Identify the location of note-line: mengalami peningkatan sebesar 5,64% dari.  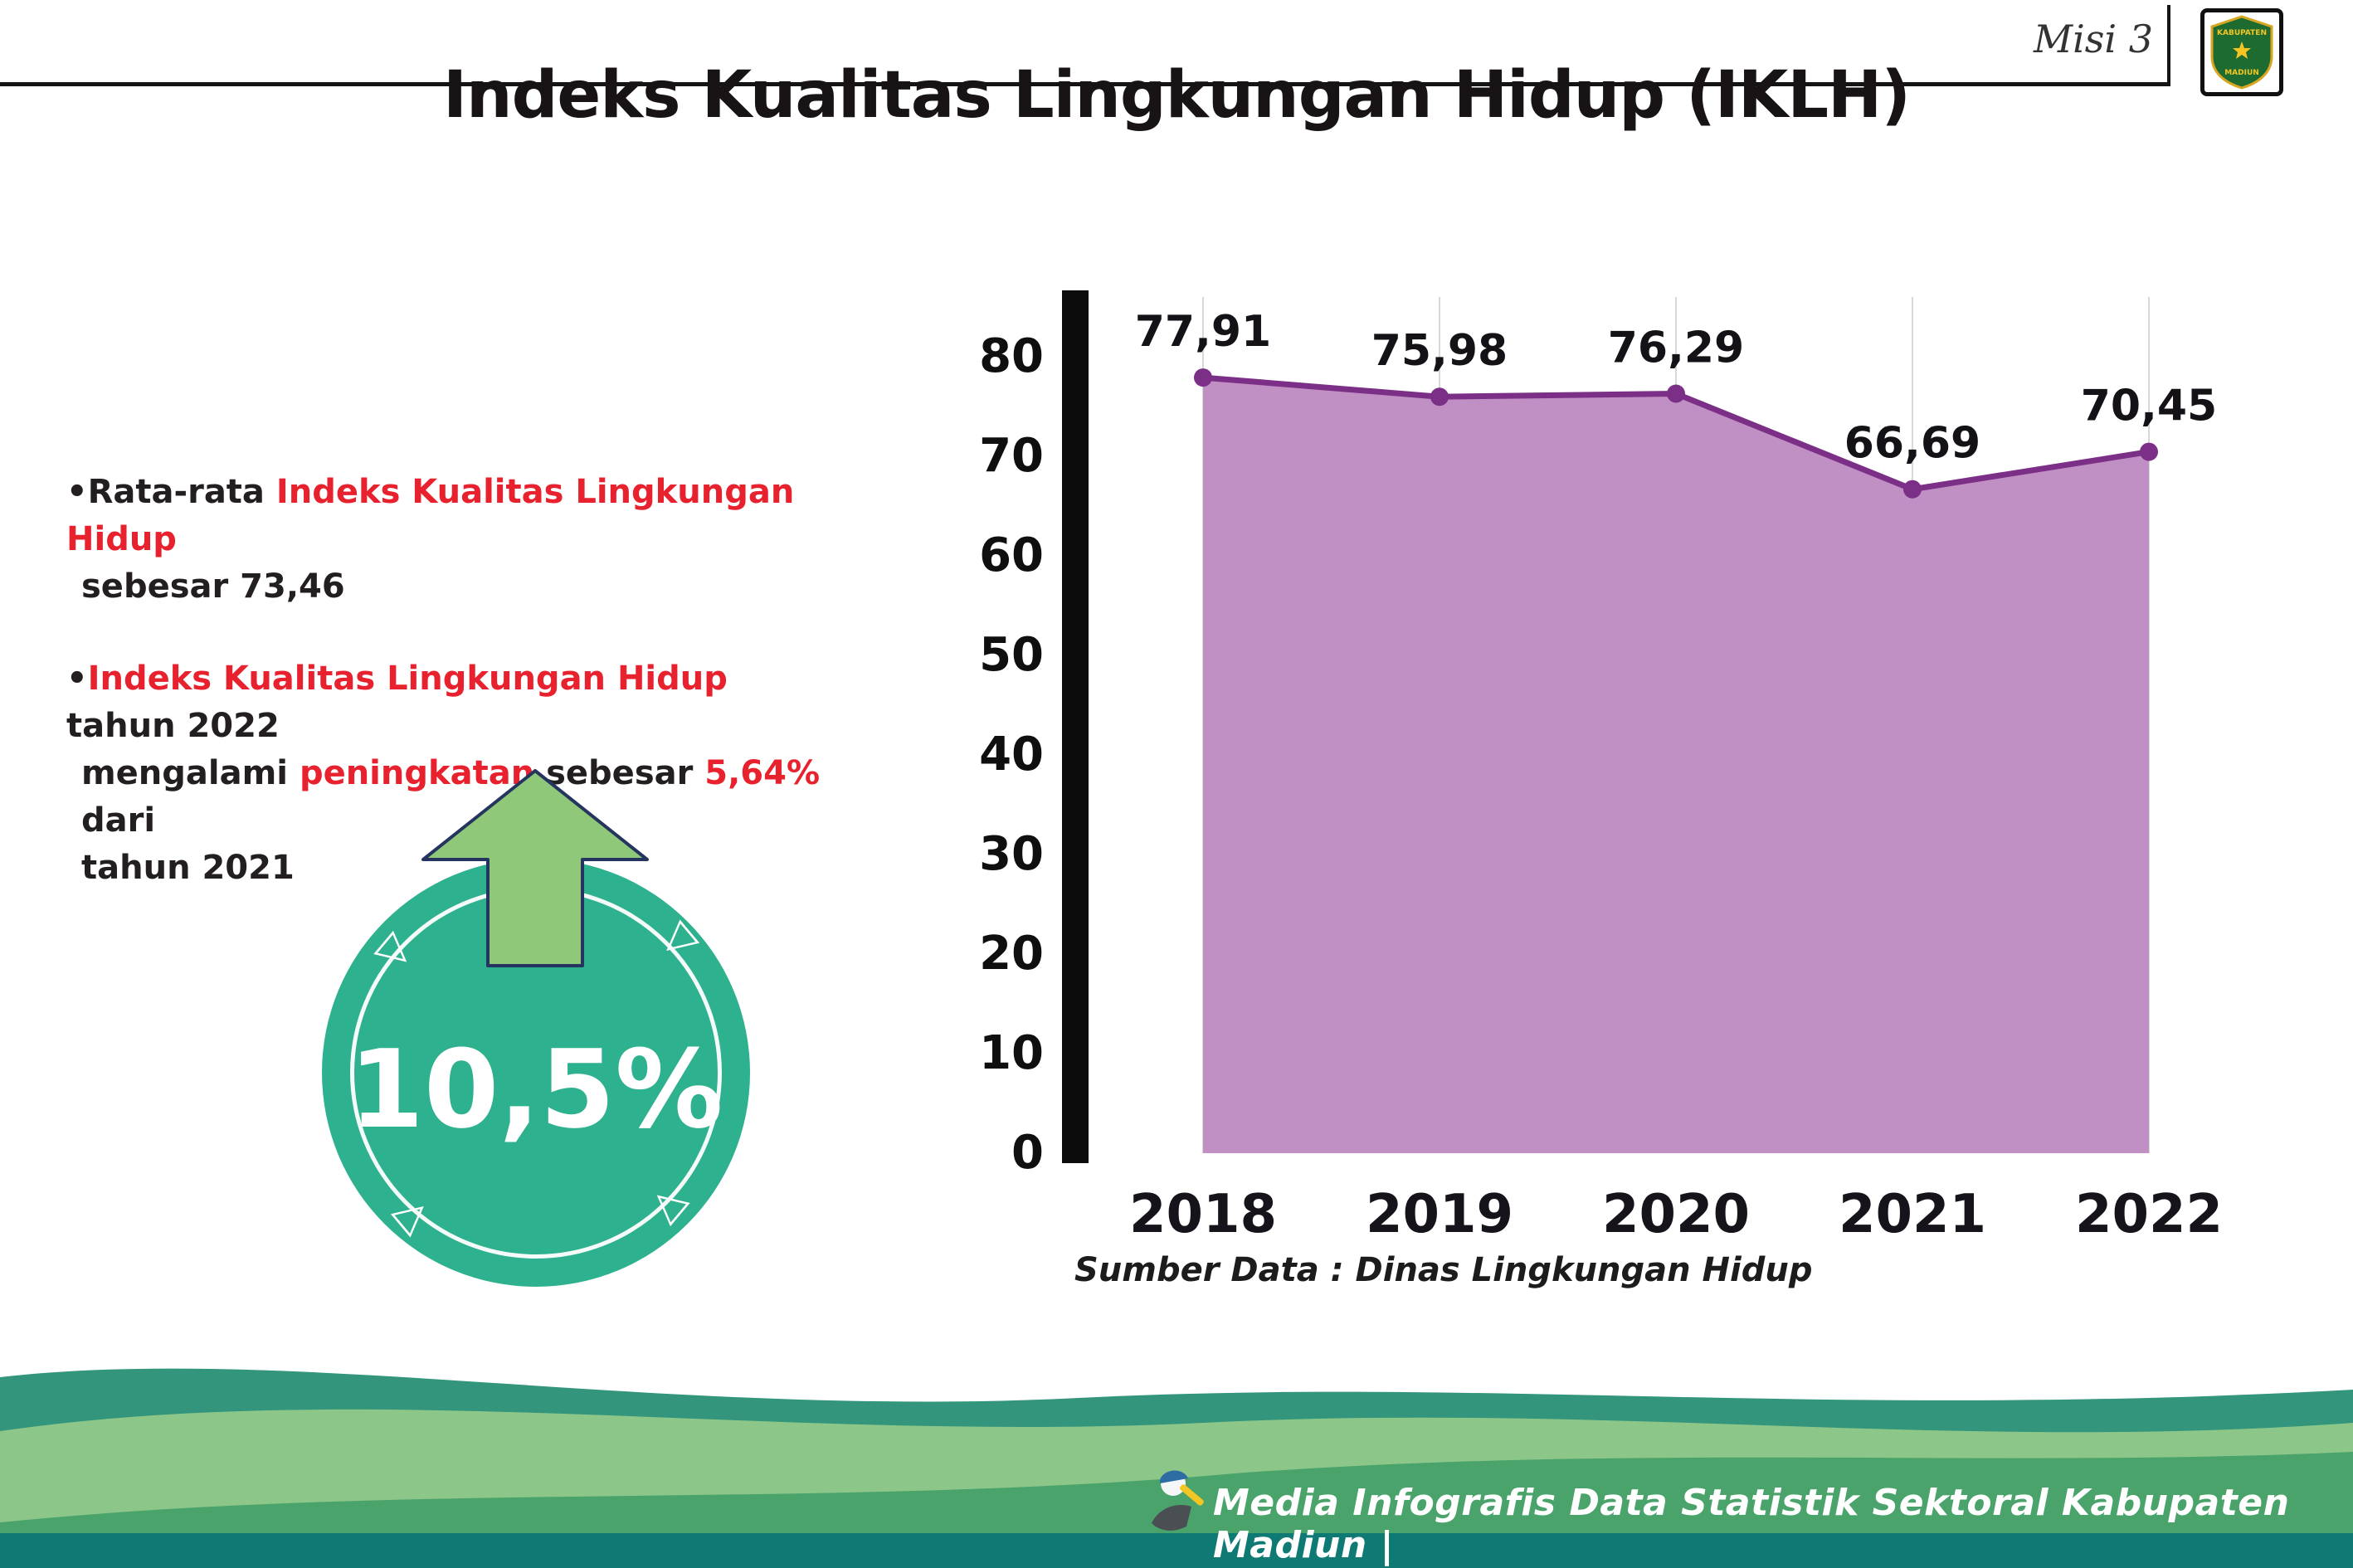
(448, 797).